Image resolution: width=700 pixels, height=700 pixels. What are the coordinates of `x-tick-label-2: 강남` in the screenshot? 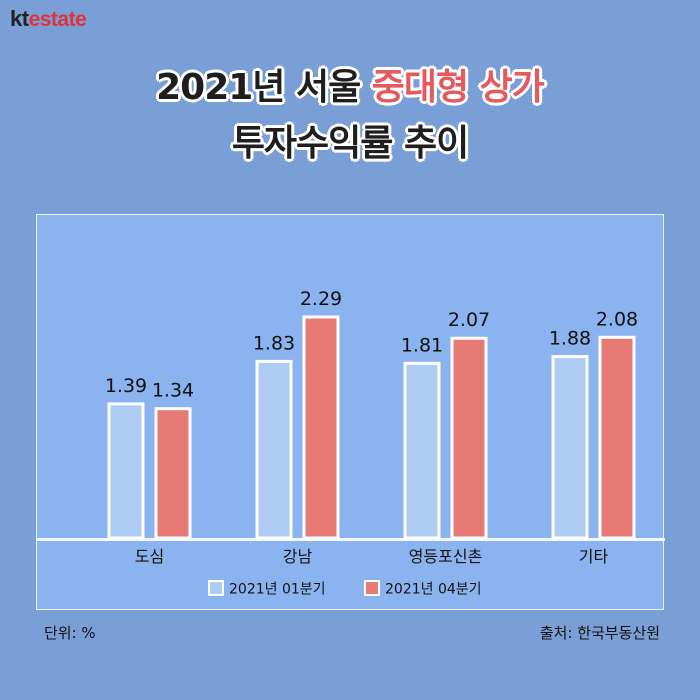 It's located at (298, 556).